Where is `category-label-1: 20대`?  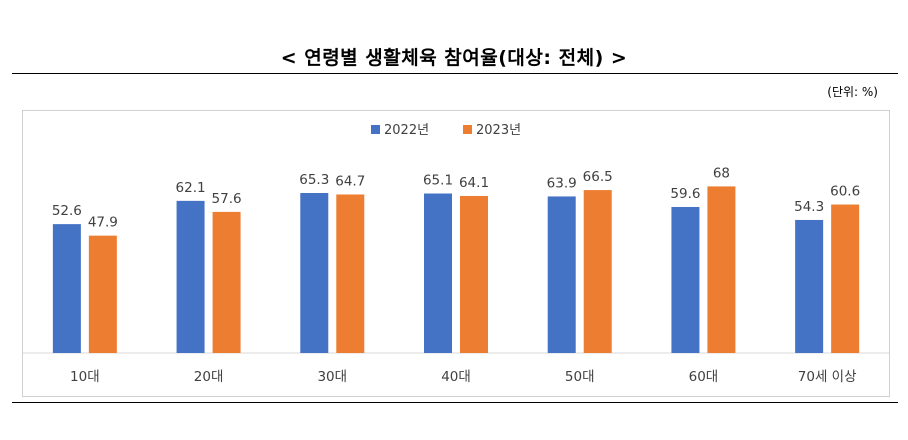 category-label-1: 20대 is located at coordinates (209, 377).